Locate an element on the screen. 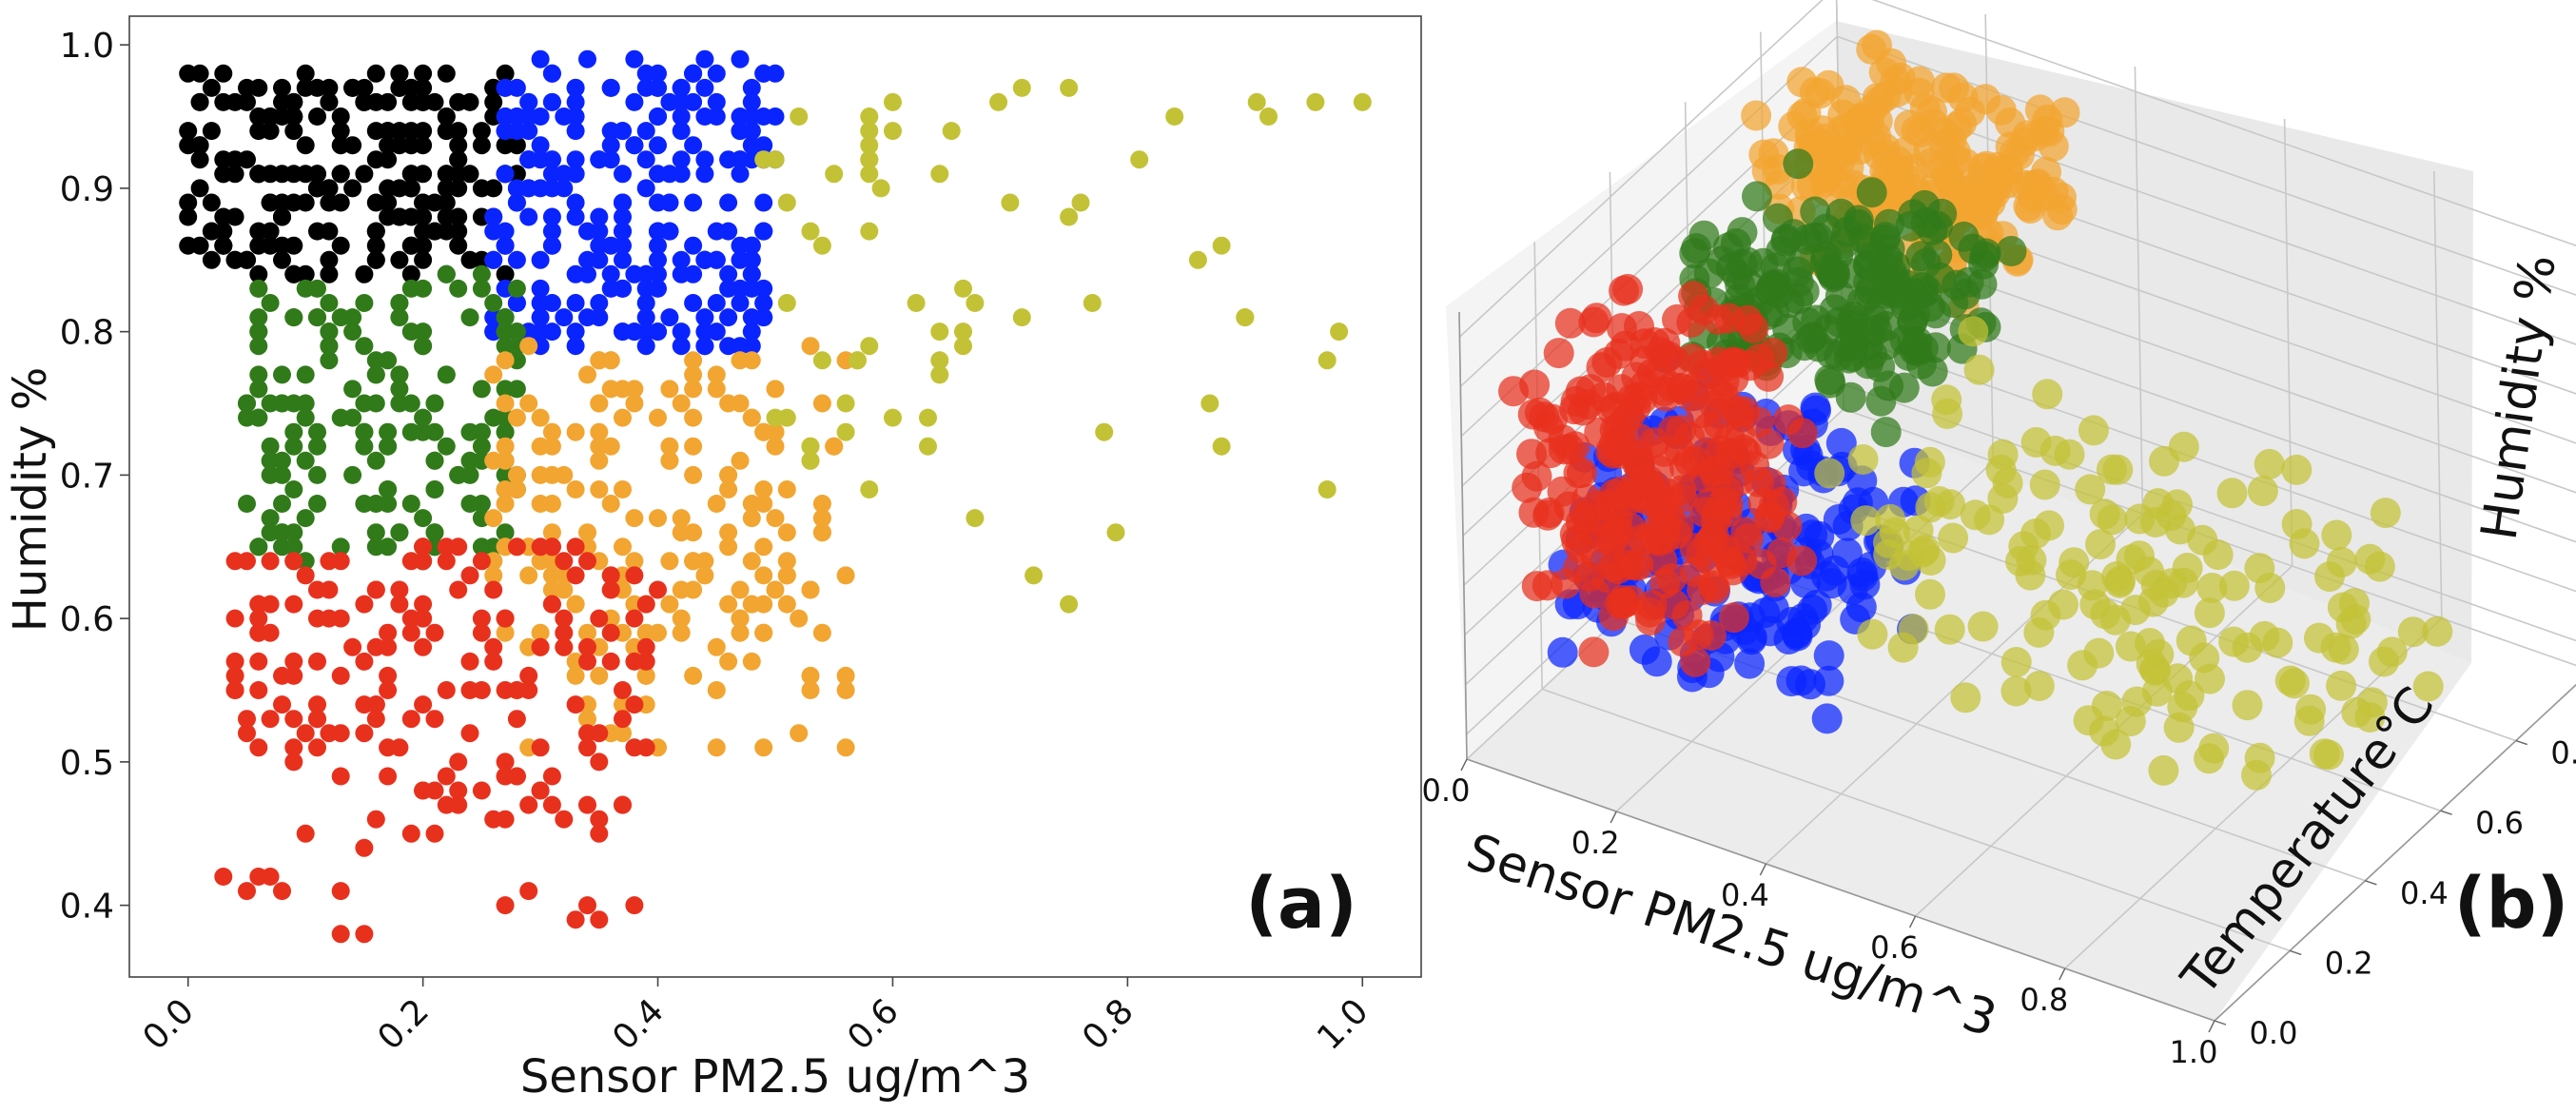 Image resolution: width=2576 pixels, height=1114 pixels. x-tick-label-b: 0.0 is located at coordinates (1447, 790).